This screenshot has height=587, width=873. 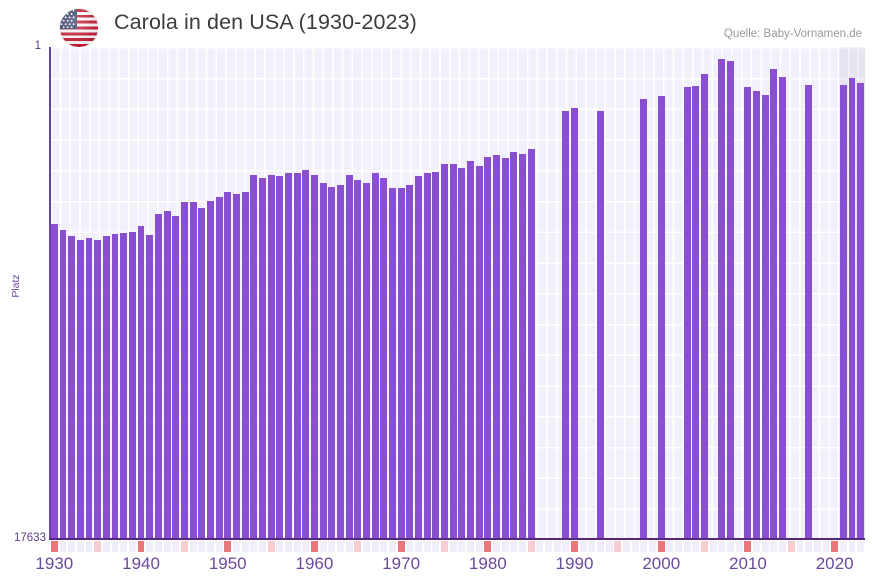 I want to click on y-axis-bottom-label: 17633, so click(x=30, y=538).